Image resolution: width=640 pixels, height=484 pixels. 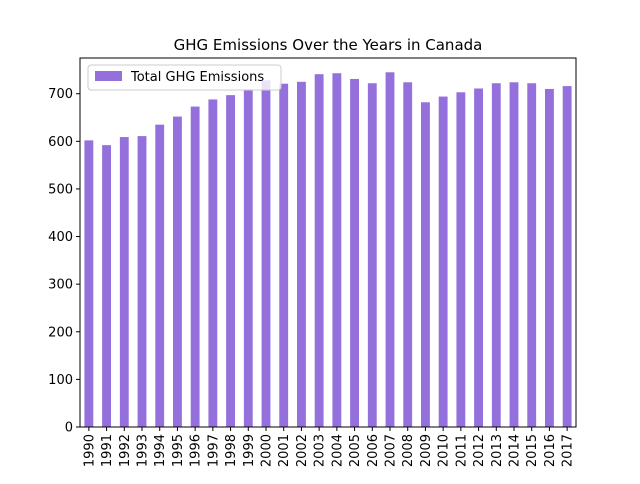 I want to click on y-axis: 0 100 200 300 400 500 600 700, so click(x=64, y=261).